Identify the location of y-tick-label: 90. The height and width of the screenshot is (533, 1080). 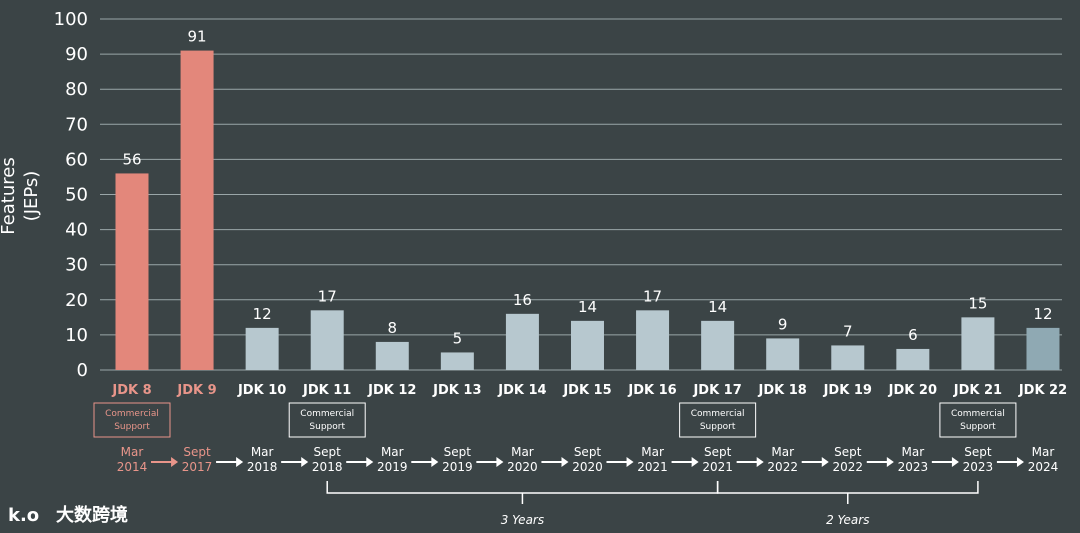
(76, 54).